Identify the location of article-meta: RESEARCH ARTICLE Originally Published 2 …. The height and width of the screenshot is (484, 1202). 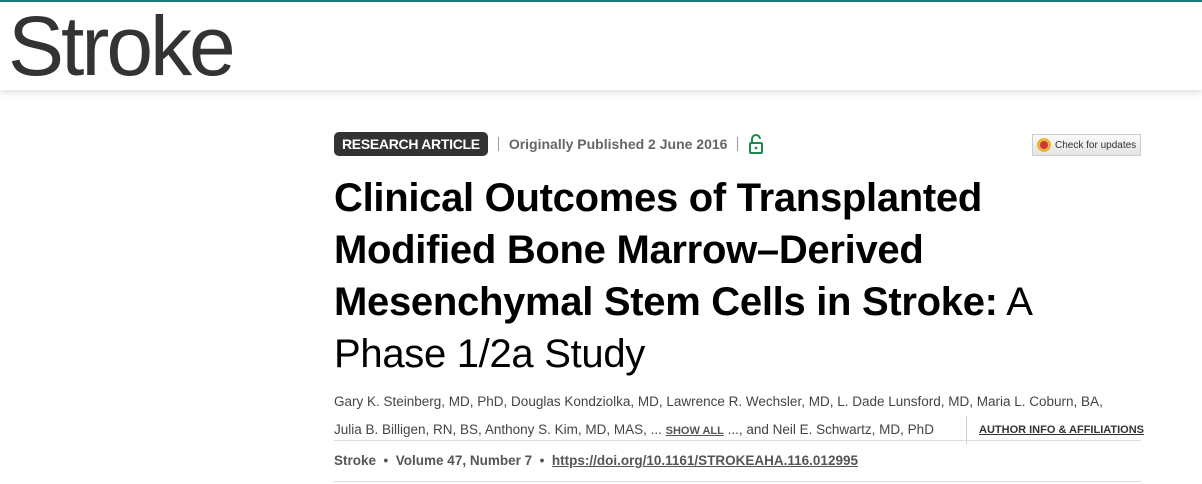
(549, 144).